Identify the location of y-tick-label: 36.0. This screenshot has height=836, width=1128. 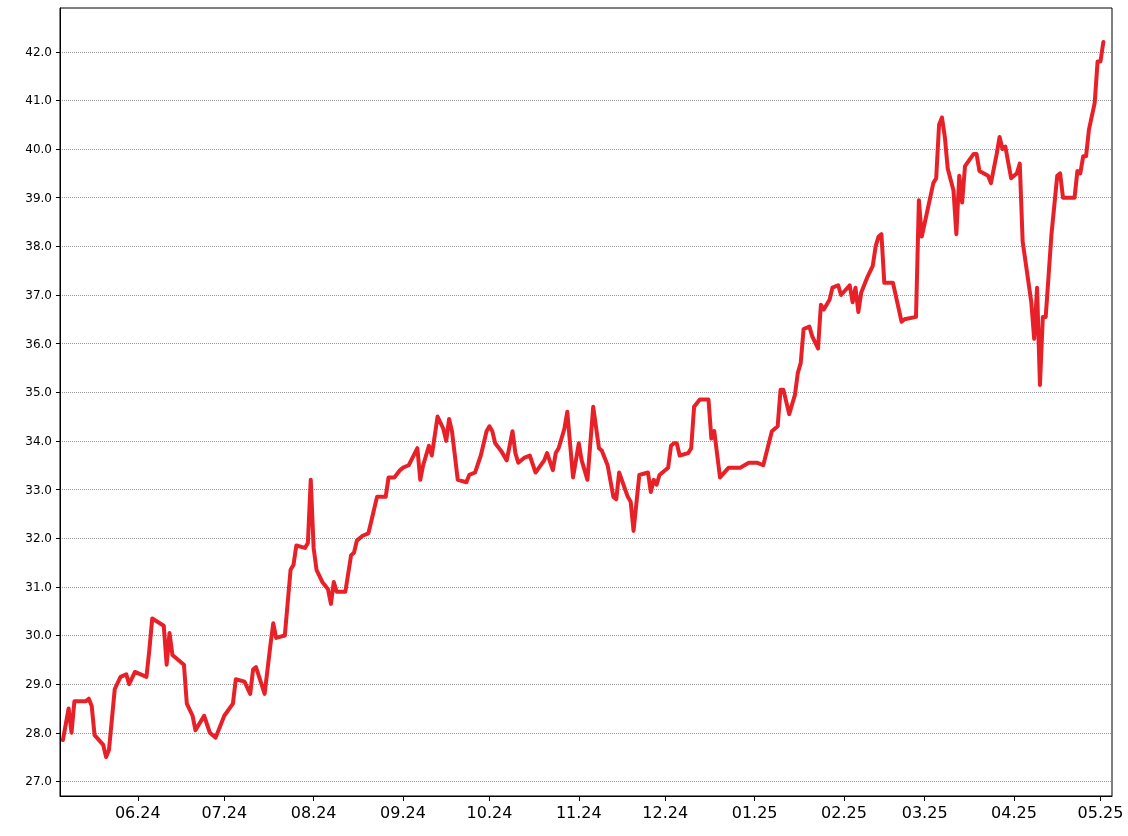
(38, 343).